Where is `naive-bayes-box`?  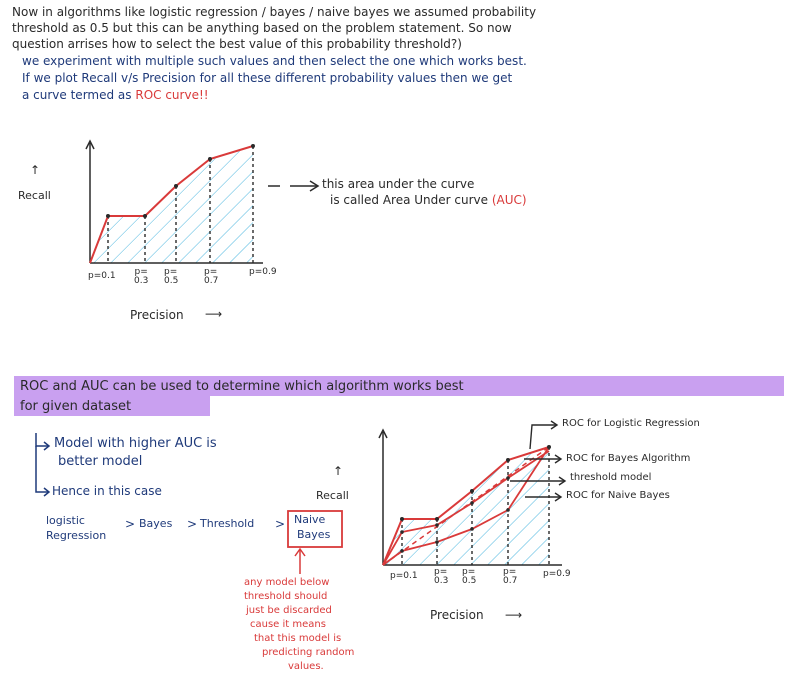 naive-bayes-box is located at coordinates (315, 529).